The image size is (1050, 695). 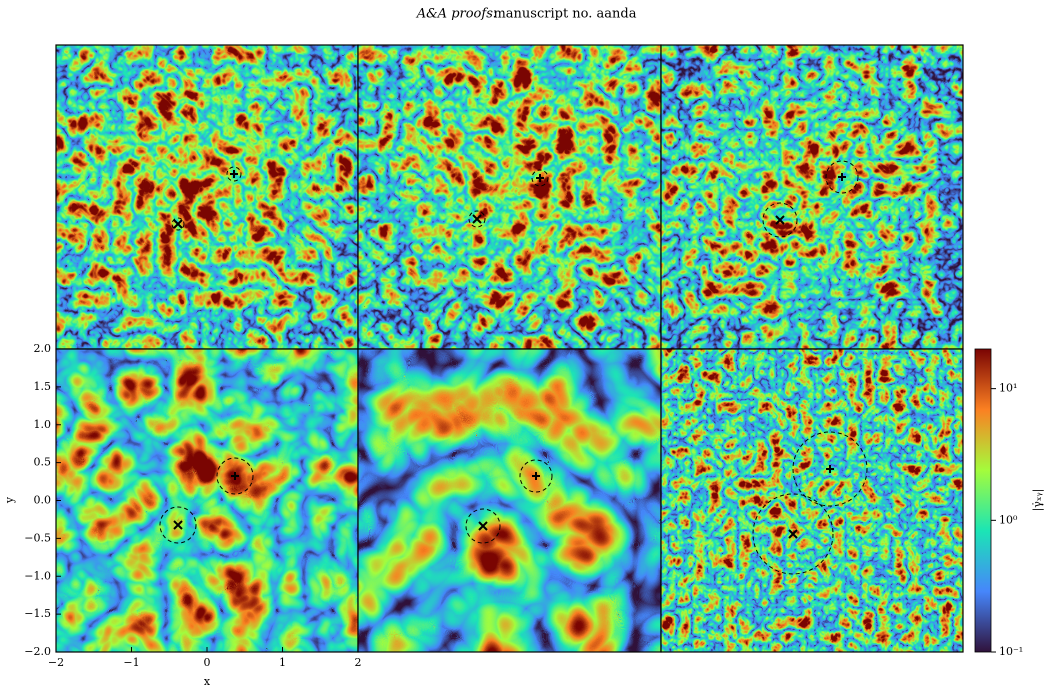 What do you see at coordinates (1008, 519) in the screenshot?
I see `colorbar-tick-label: 10⁰` at bounding box center [1008, 519].